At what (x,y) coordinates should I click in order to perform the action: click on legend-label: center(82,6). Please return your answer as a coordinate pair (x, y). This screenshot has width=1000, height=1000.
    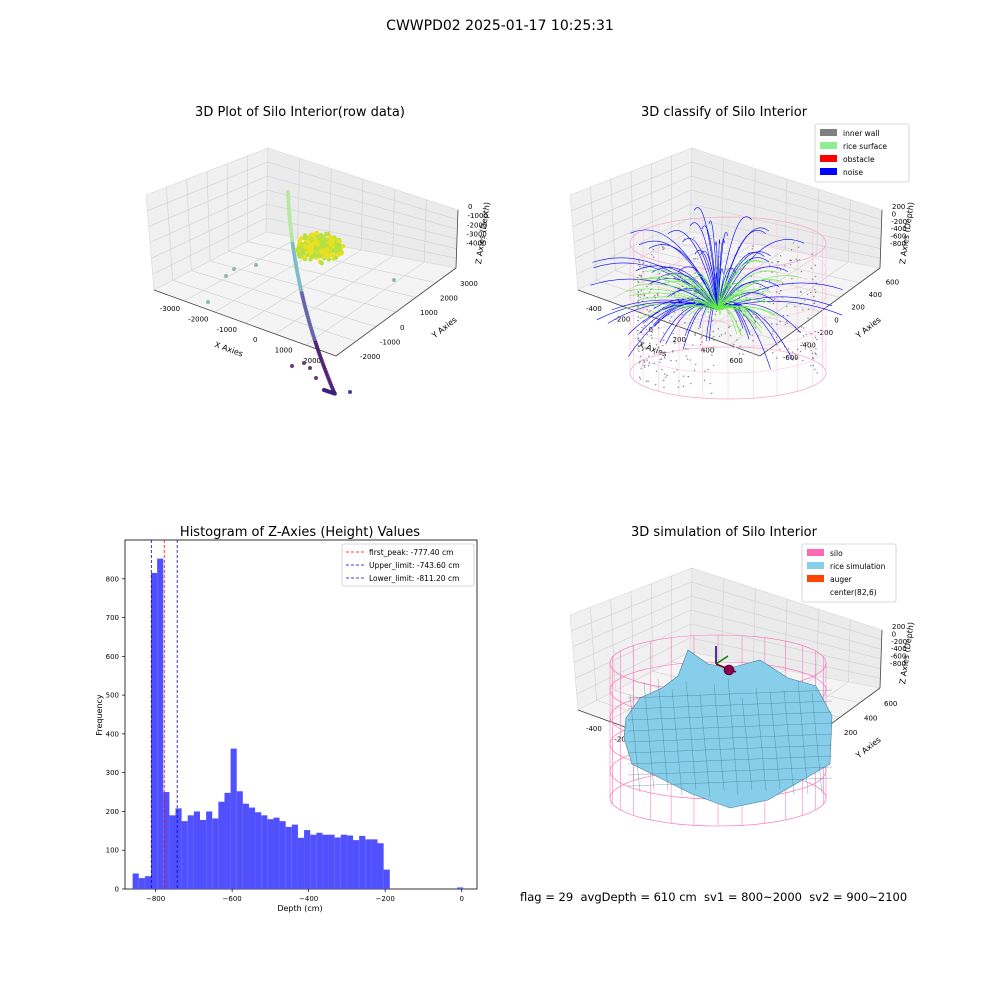
    Looking at the image, I should click on (853, 592).